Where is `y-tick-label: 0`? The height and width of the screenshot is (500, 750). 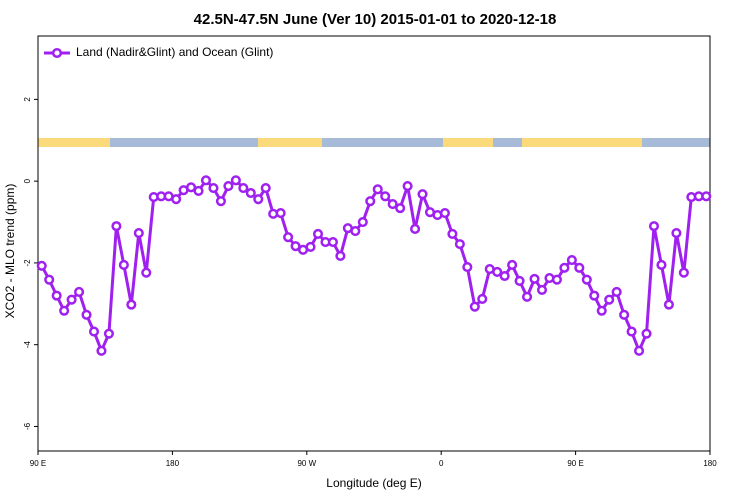
y-tick-label: 0 is located at coordinates (27, 180).